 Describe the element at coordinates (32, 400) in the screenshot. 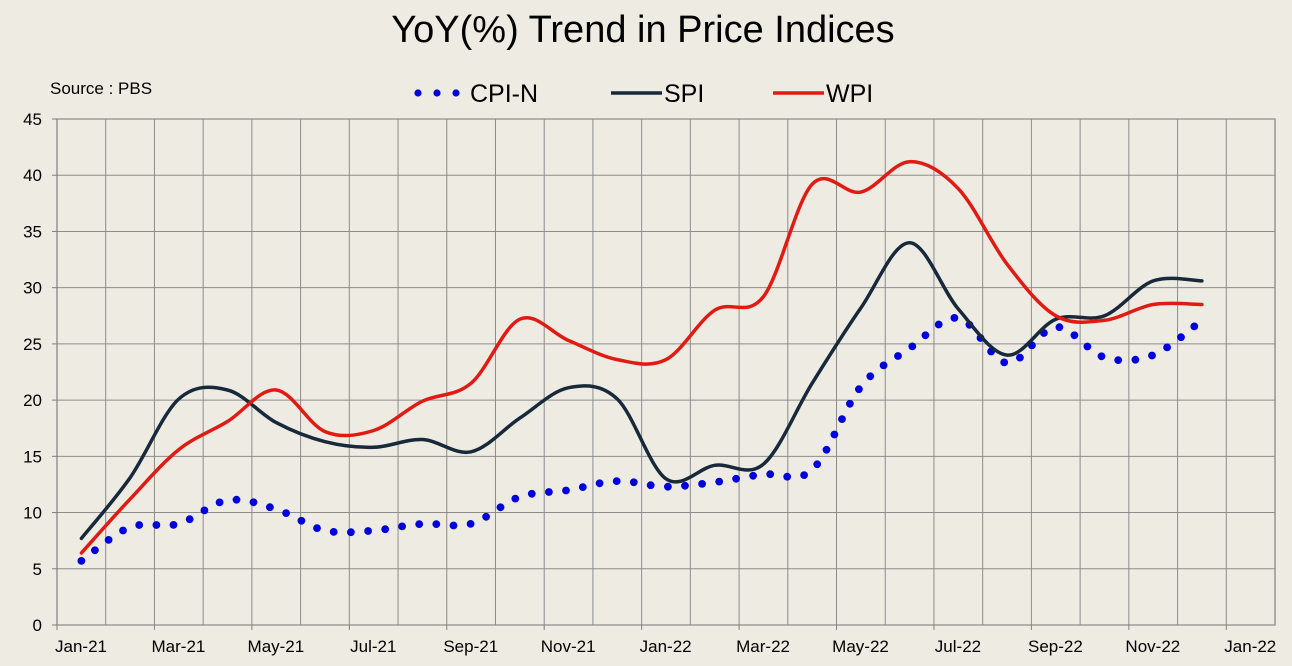

I see `y-tick-label: 20` at that location.